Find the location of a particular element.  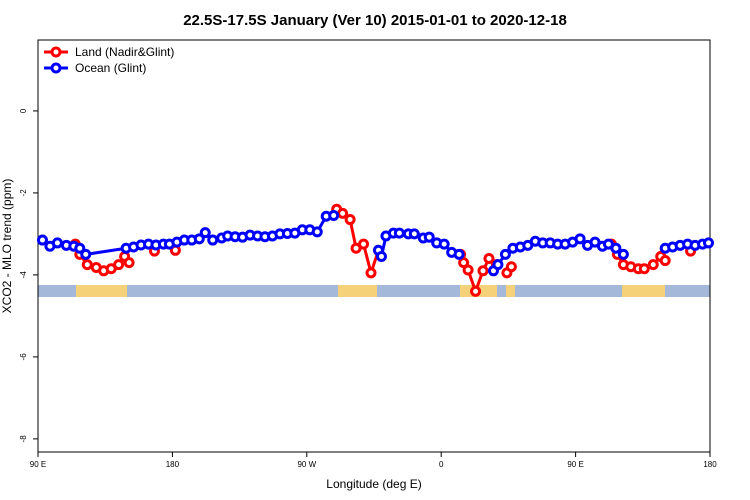

x-tick-label: 0 is located at coordinates (441, 464).